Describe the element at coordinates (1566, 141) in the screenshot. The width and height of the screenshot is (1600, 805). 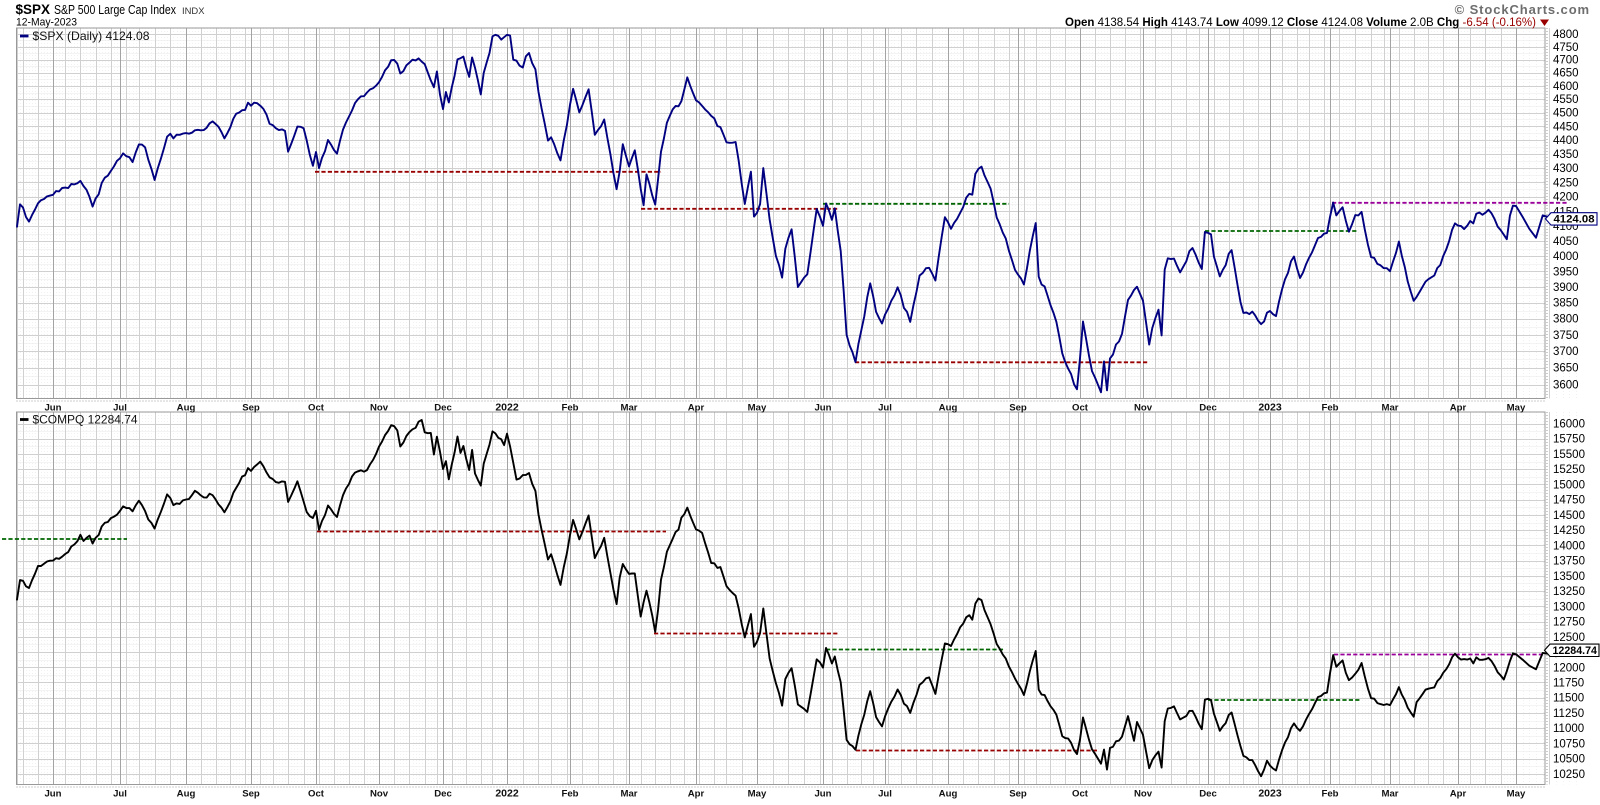
I see `svg-text: 4400` at that location.